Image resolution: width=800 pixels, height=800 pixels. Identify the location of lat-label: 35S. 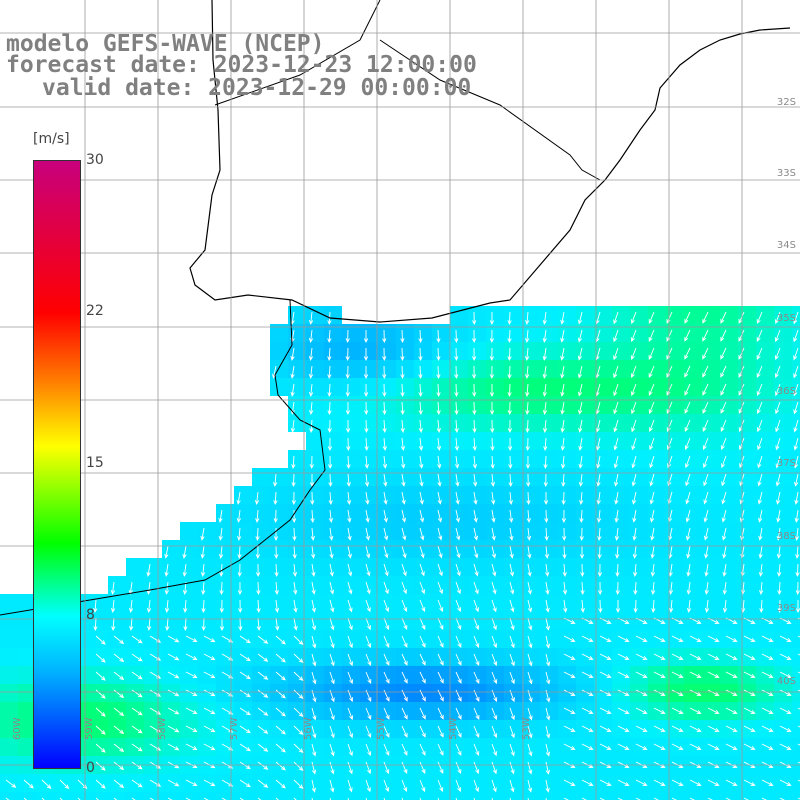
(786, 318).